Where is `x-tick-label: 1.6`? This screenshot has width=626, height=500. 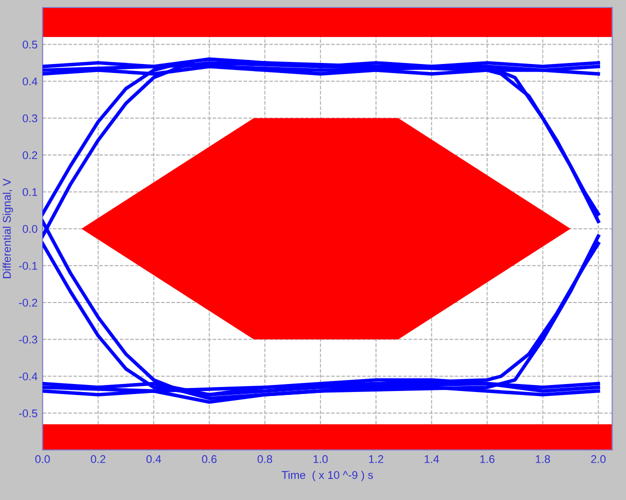
x-tick-label: 1.6 is located at coordinates (487, 459).